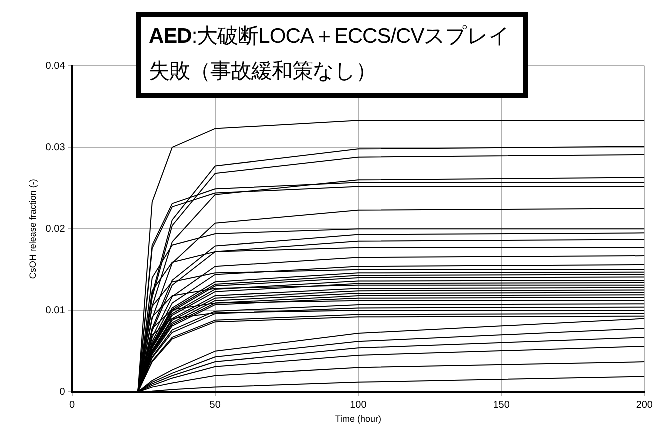 This screenshot has height=425, width=656. Describe the element at coordinates (358, 419) in the screenshot. I see `x-axis-title: Time (hour)` at that location.